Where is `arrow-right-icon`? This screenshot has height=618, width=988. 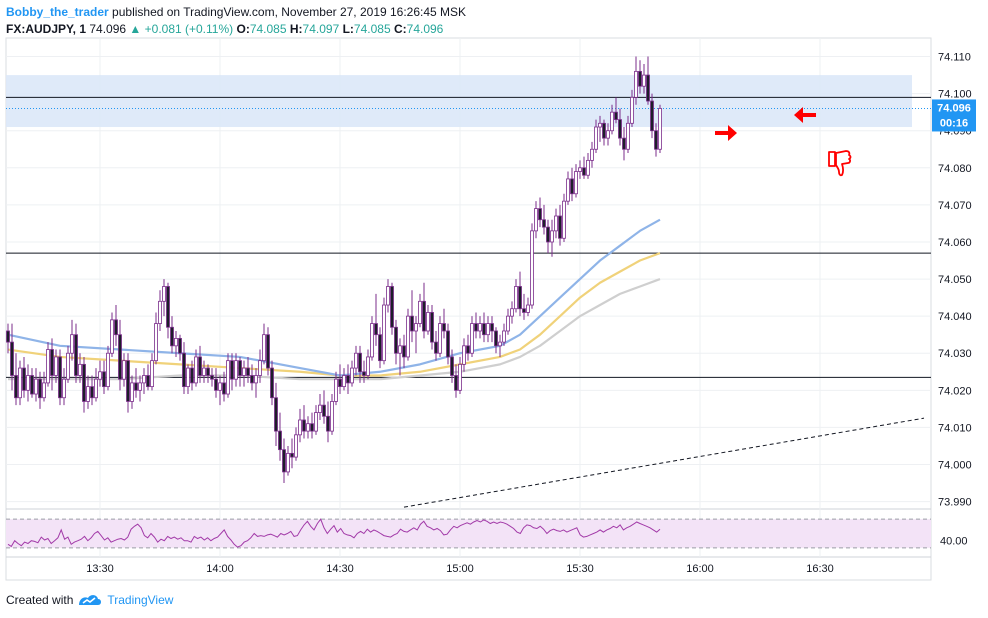 arrow-right-icon is located at coordinates (726, 133).